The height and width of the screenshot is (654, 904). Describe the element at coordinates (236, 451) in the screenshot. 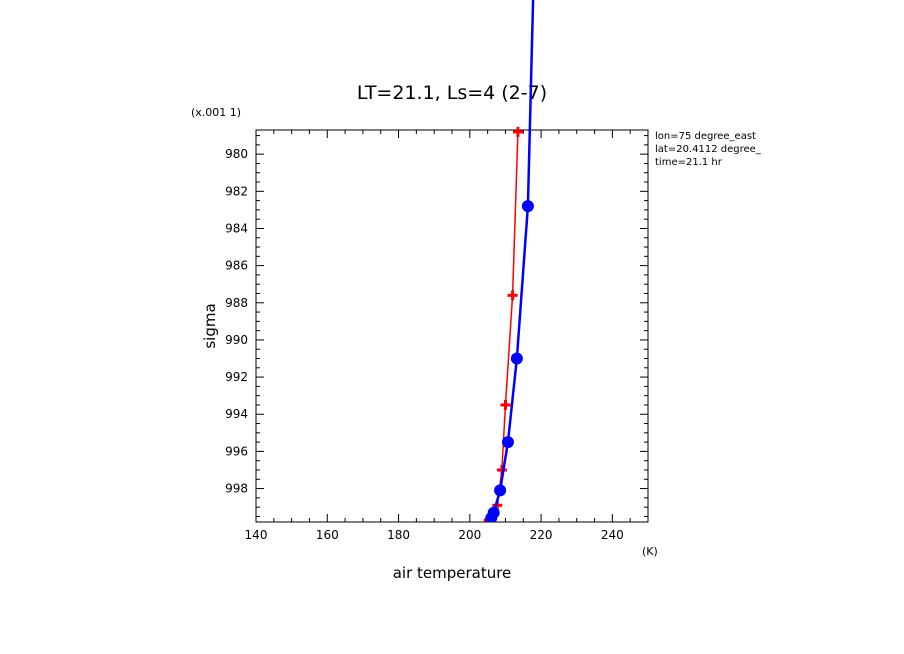

I see `y-tick-label: 996` at that location.